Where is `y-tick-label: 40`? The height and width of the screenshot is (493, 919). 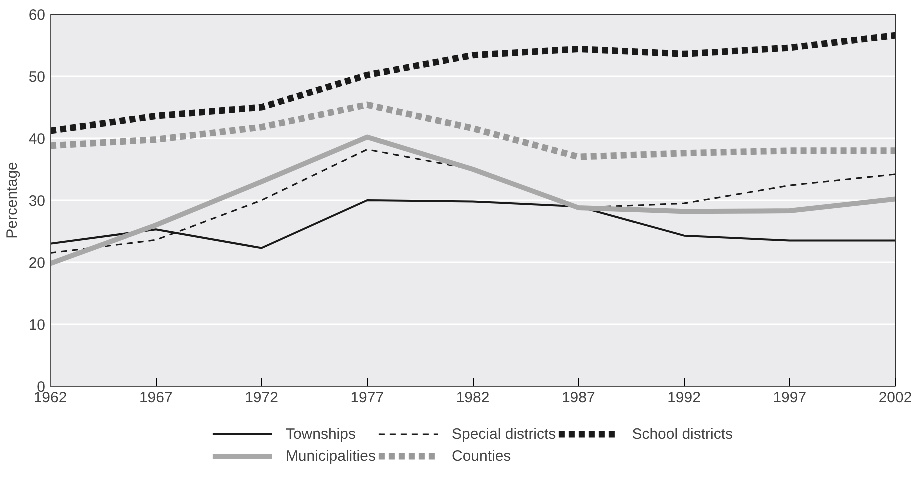 y-tick-label: 40 is located at coordinates (37, 139).